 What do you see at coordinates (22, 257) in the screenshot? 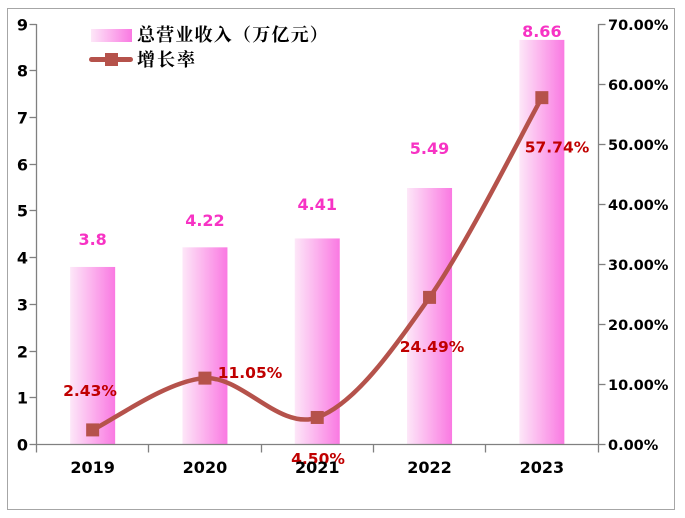
I see `left-axis-label: 4` at bounding box center [22, 257].